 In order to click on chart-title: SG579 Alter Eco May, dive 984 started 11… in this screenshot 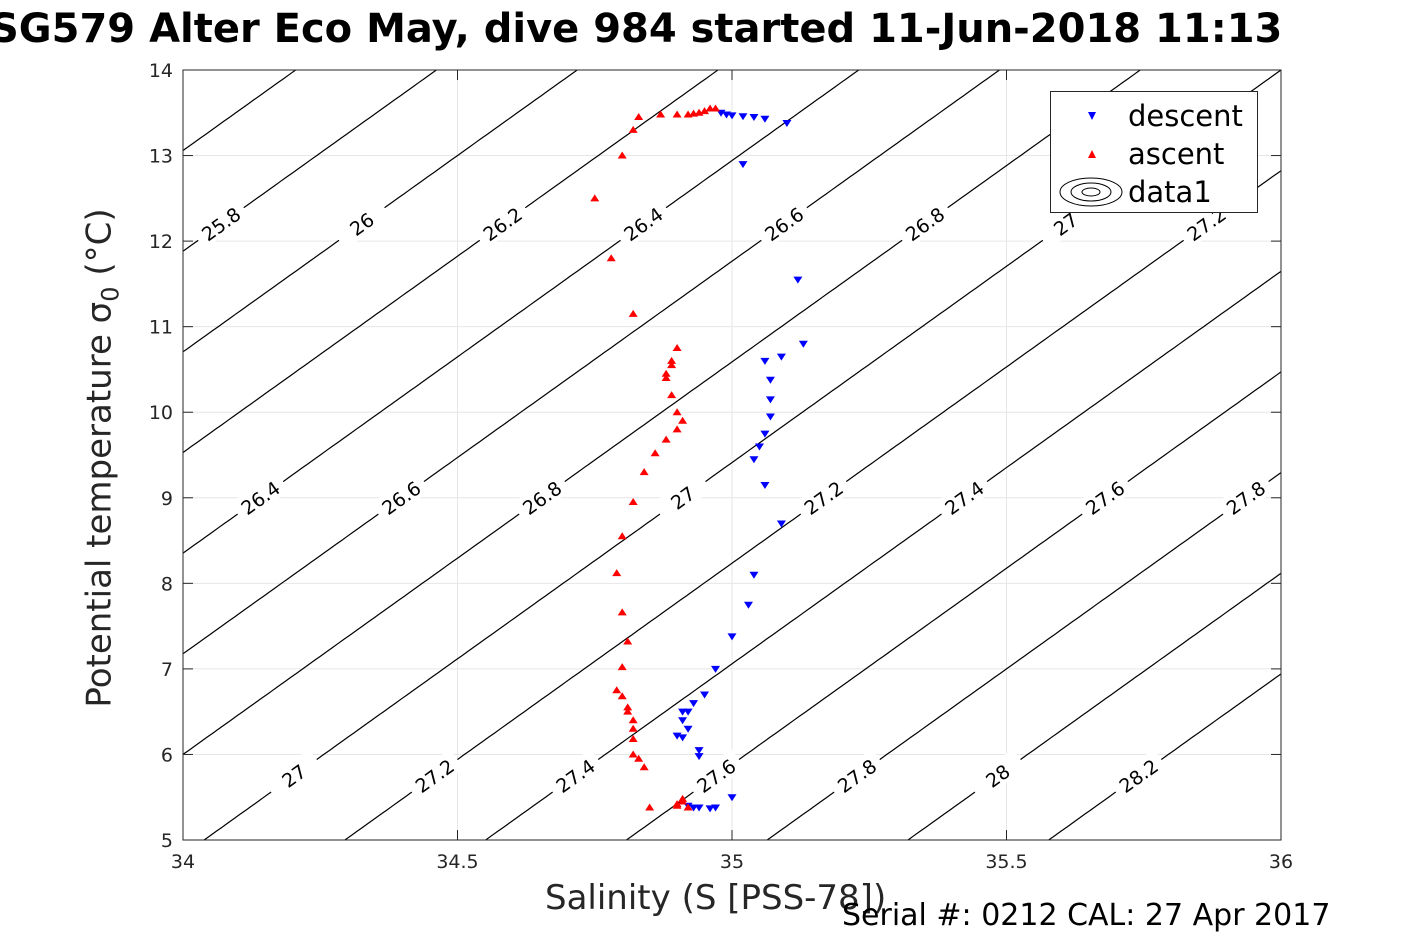, I will do `click(641, 29)`.